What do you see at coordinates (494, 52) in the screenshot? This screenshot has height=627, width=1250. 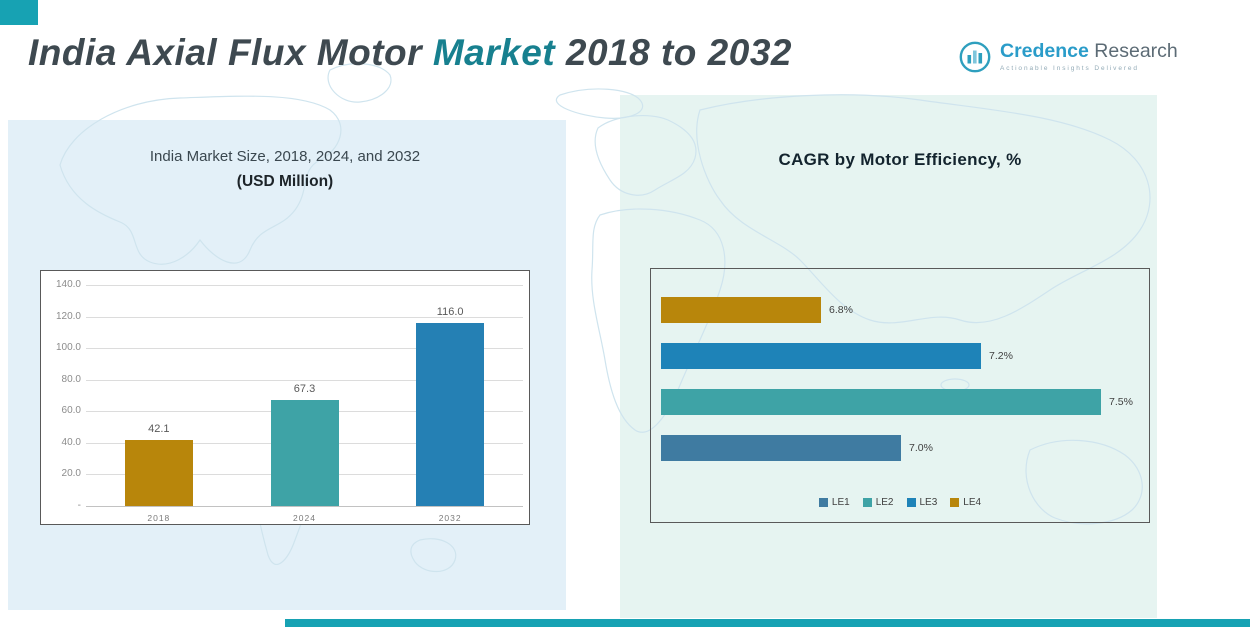 I see `title-segment-2: Market` at bounding box center [494, 52].